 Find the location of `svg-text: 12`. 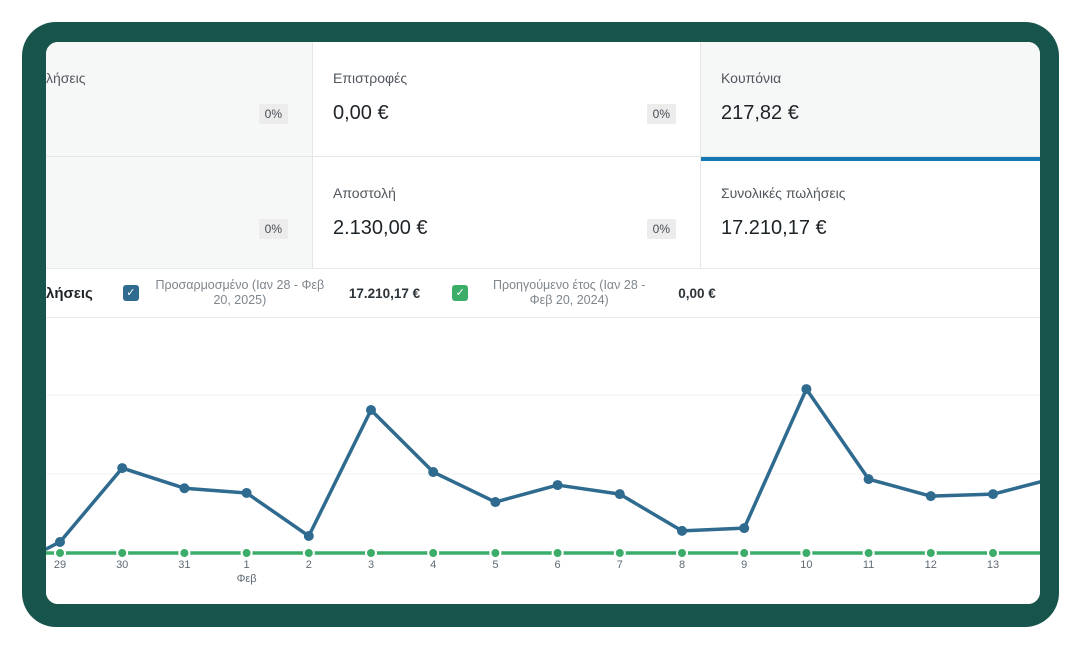

svg-text: 12 is located at coordinates (931, 565).